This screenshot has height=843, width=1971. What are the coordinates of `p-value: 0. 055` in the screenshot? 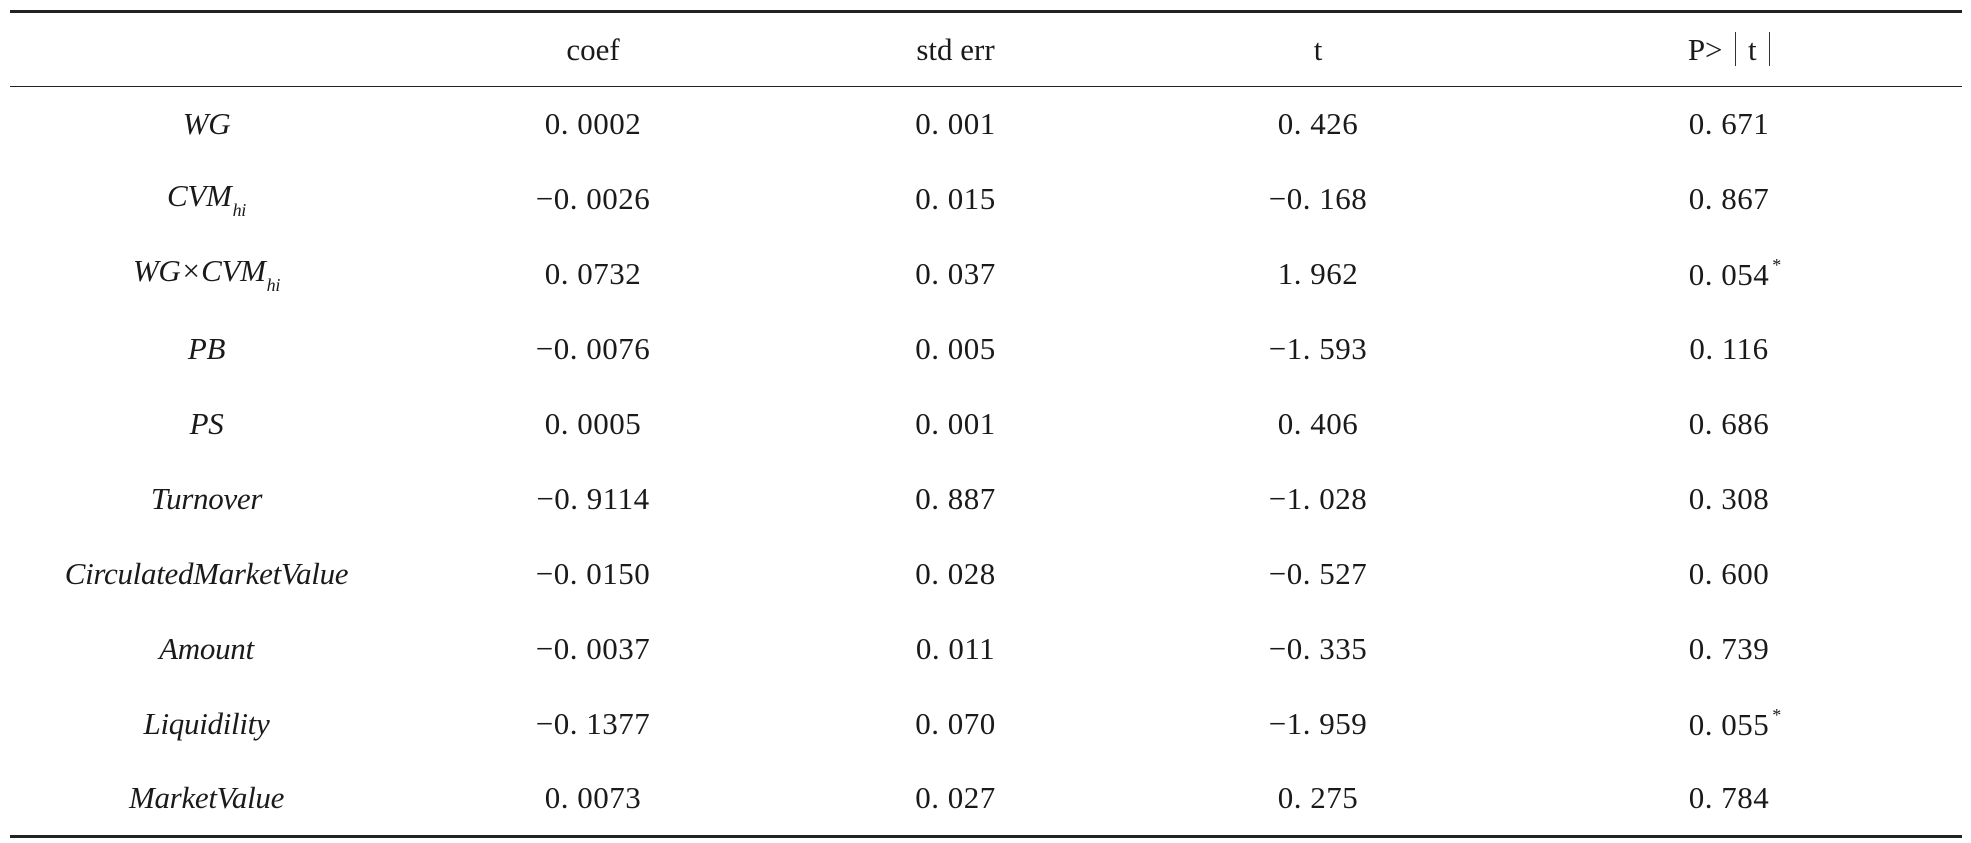 It's located at (1729, 724).